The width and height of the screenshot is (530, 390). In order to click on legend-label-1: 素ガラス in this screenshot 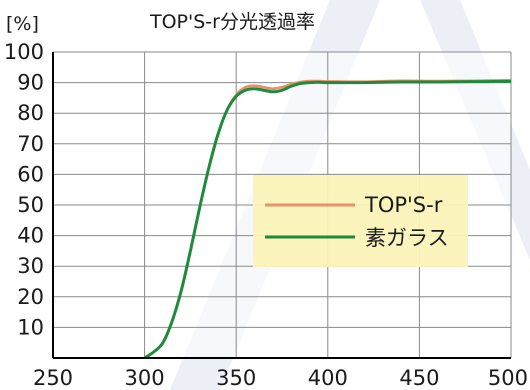, I will do `click(407, 238)`.